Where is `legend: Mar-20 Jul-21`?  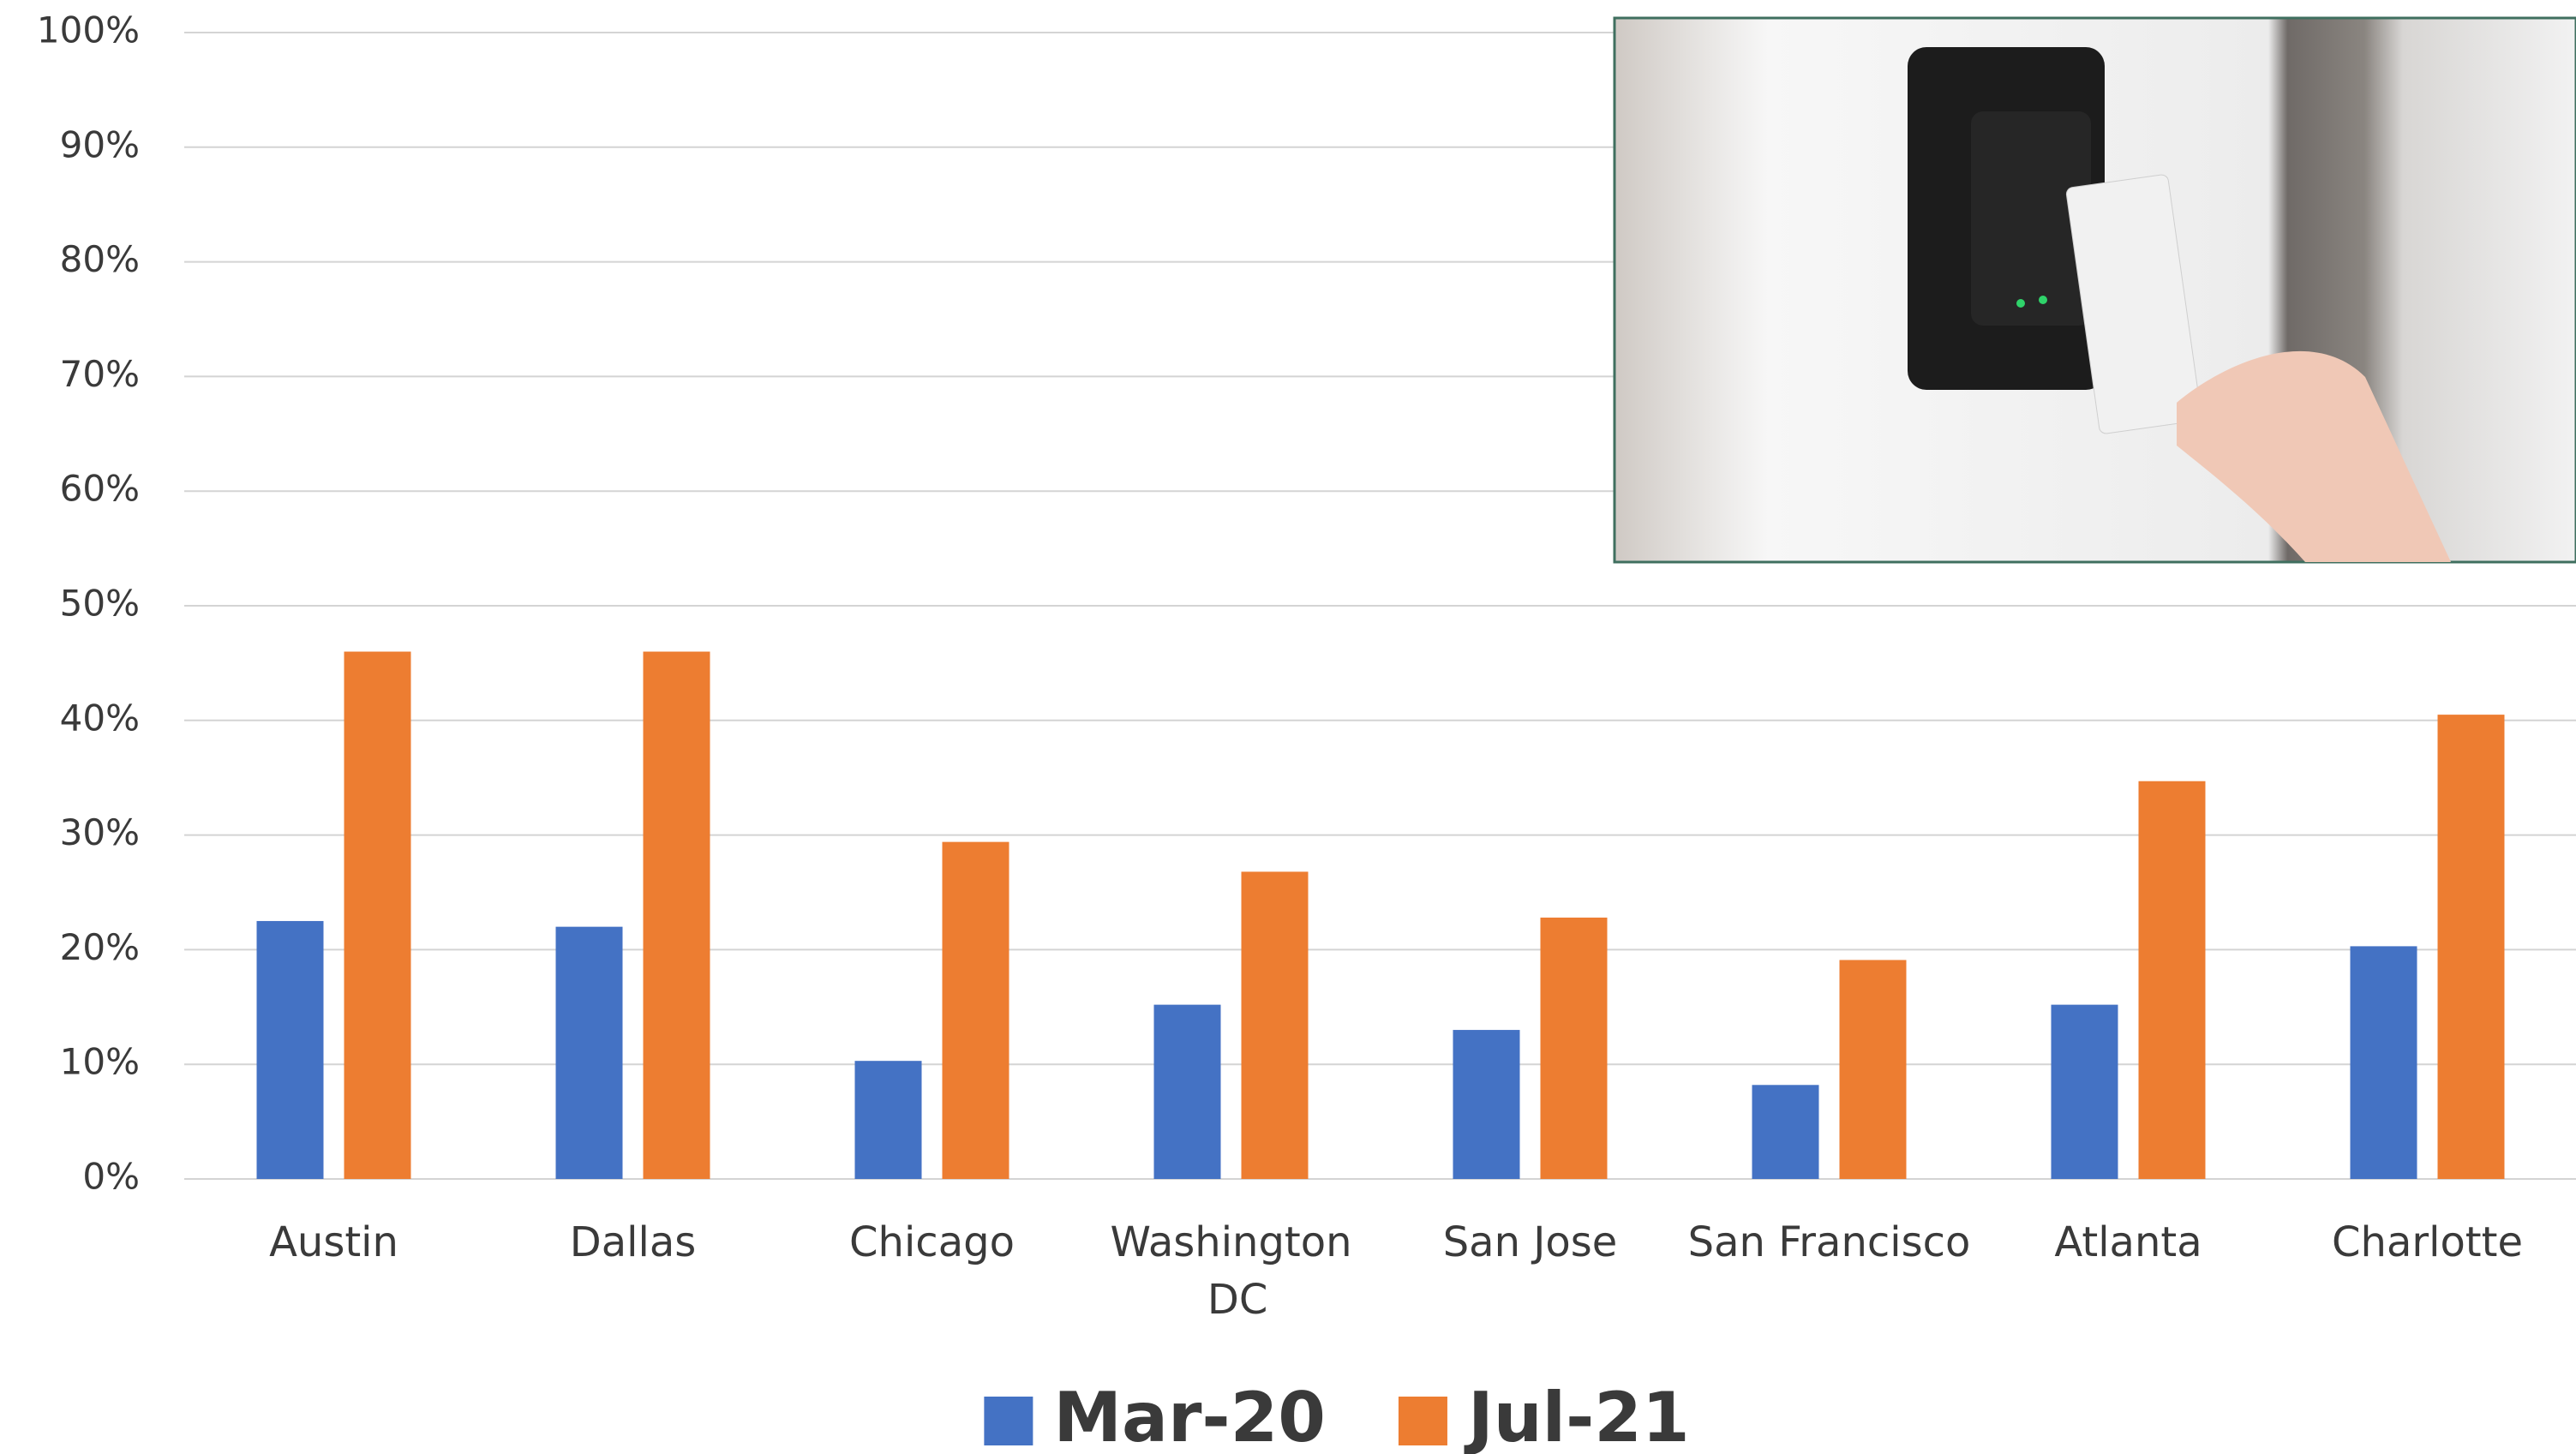
legend: Mar-20 Jul-21 is located at coordinates (1337, 1416).